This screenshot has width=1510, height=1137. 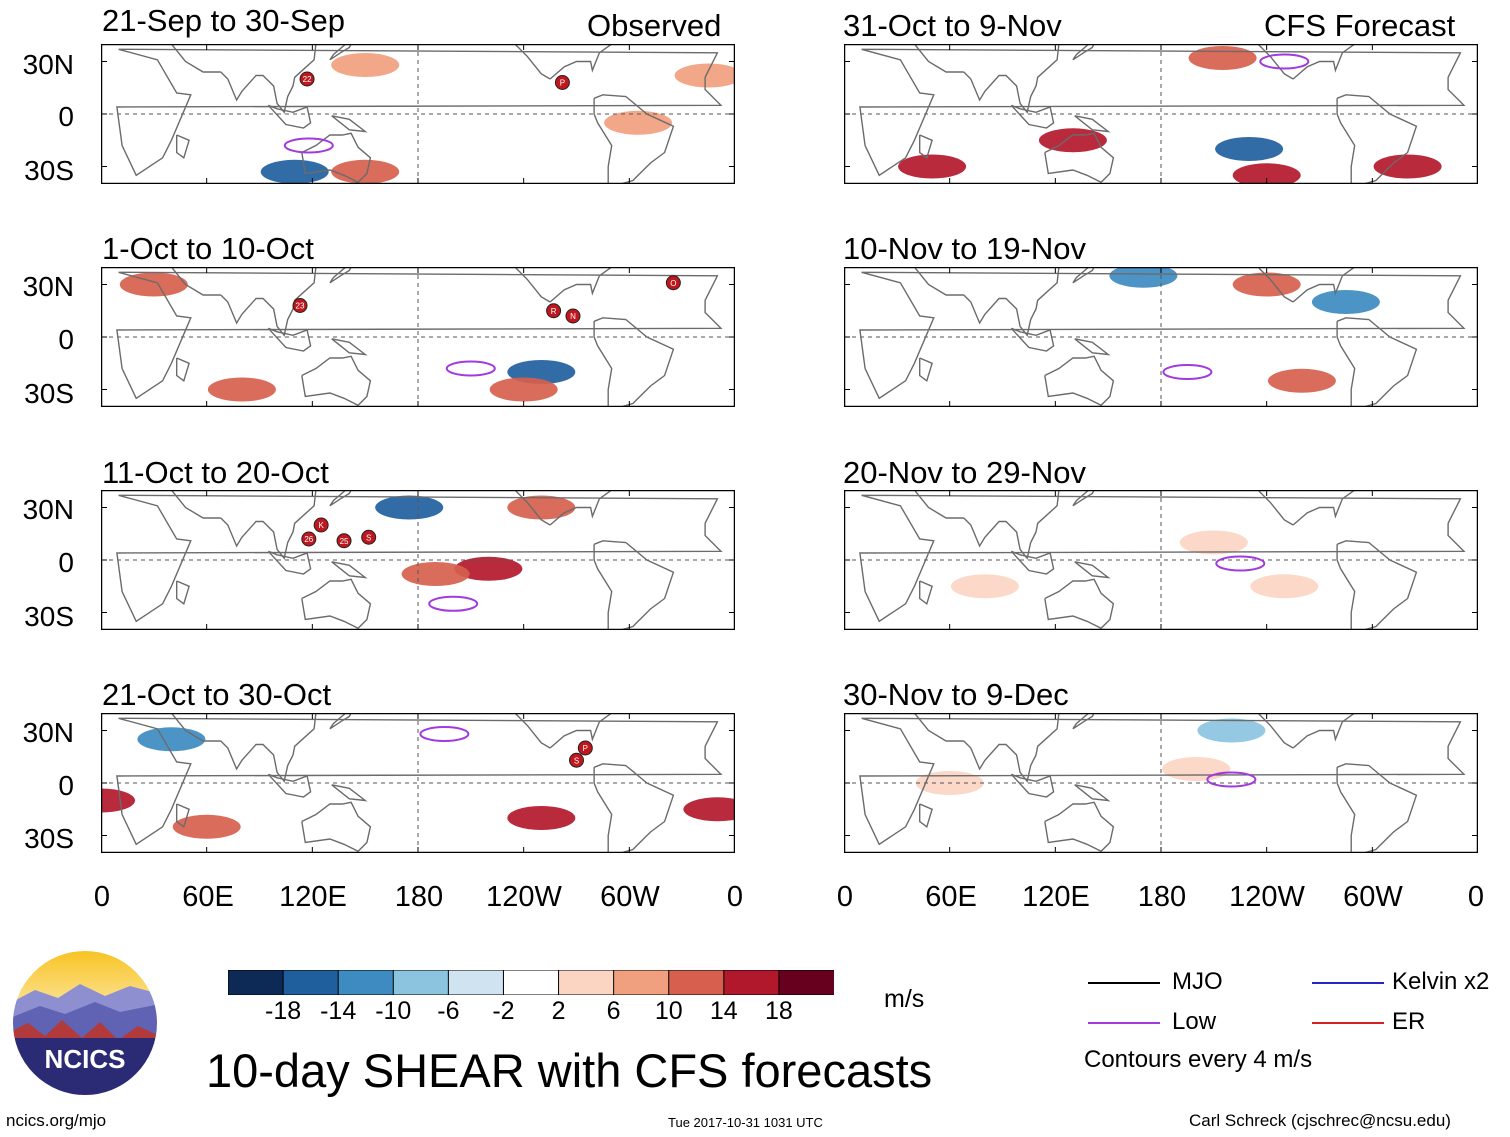 What do you see at coordinates (1124, 983) in the screenshot?
I see `mjo-legend-line` at bounding box center [1124, 983].